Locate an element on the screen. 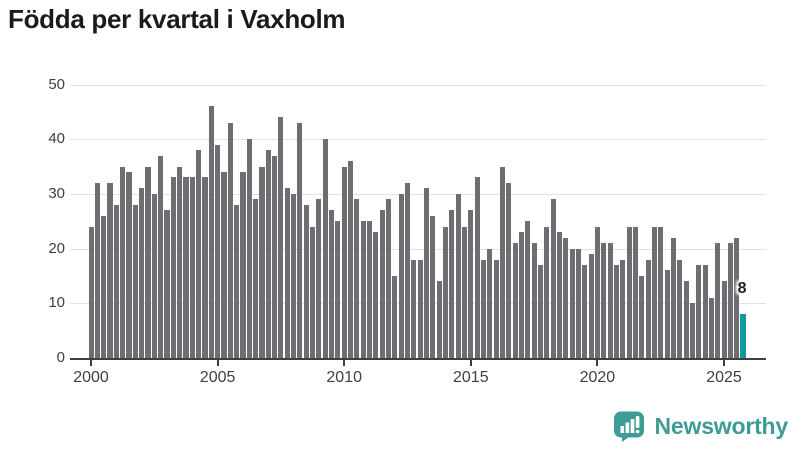 The width and height of the screenshot is (800, 450). bar-2010-q2 is located at coordinates (351, 259).